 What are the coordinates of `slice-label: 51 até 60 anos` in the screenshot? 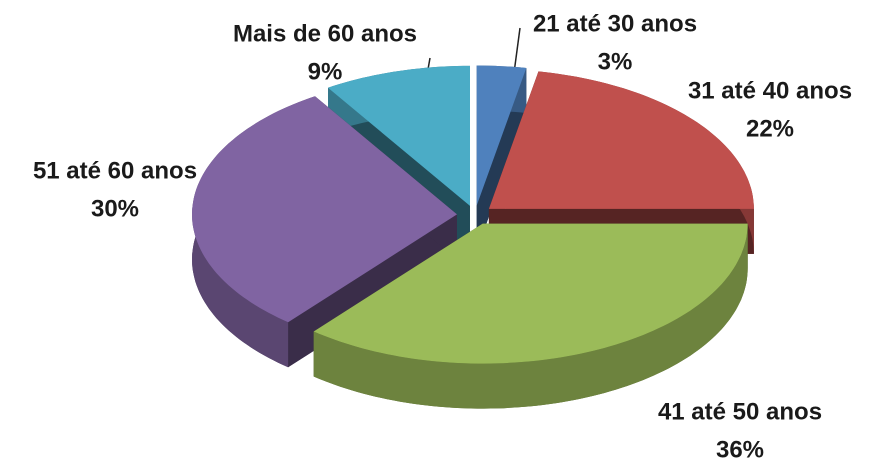 It's located at (115, 170).